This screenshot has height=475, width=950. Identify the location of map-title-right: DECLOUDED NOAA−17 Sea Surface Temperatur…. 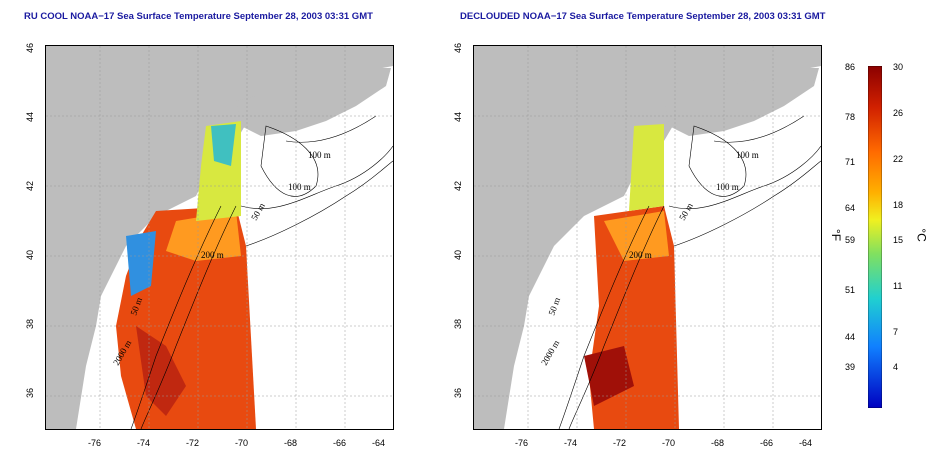
(643, 16).